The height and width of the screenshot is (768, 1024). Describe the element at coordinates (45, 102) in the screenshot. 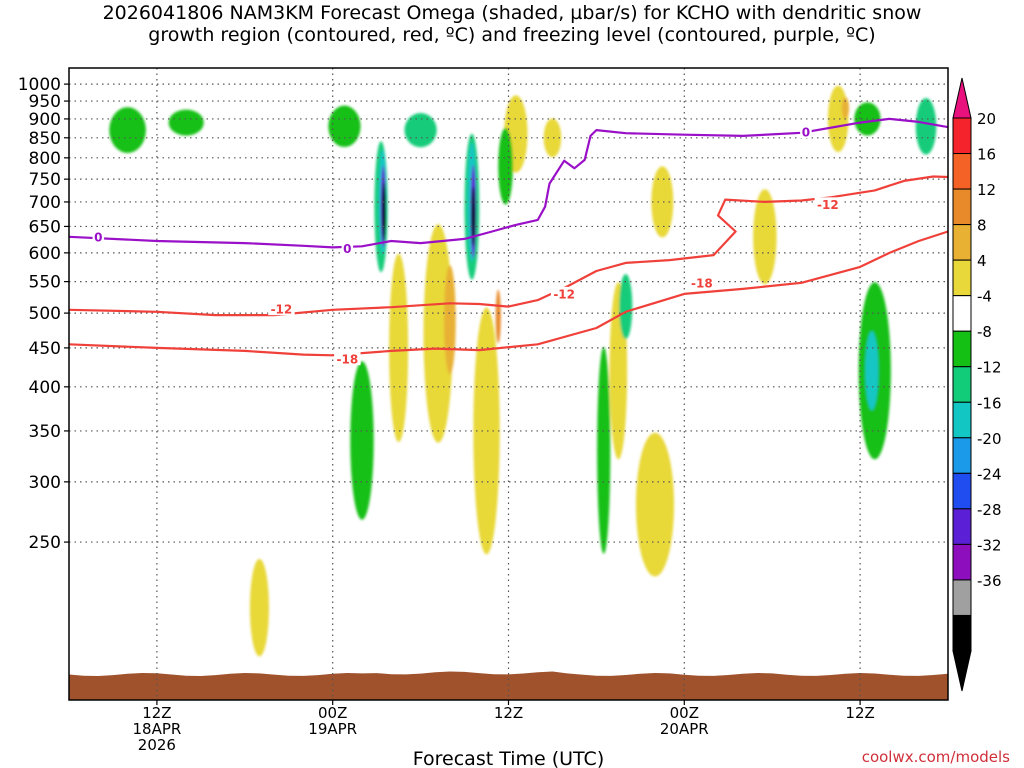

I see `y-tick-label: 950` at that location.